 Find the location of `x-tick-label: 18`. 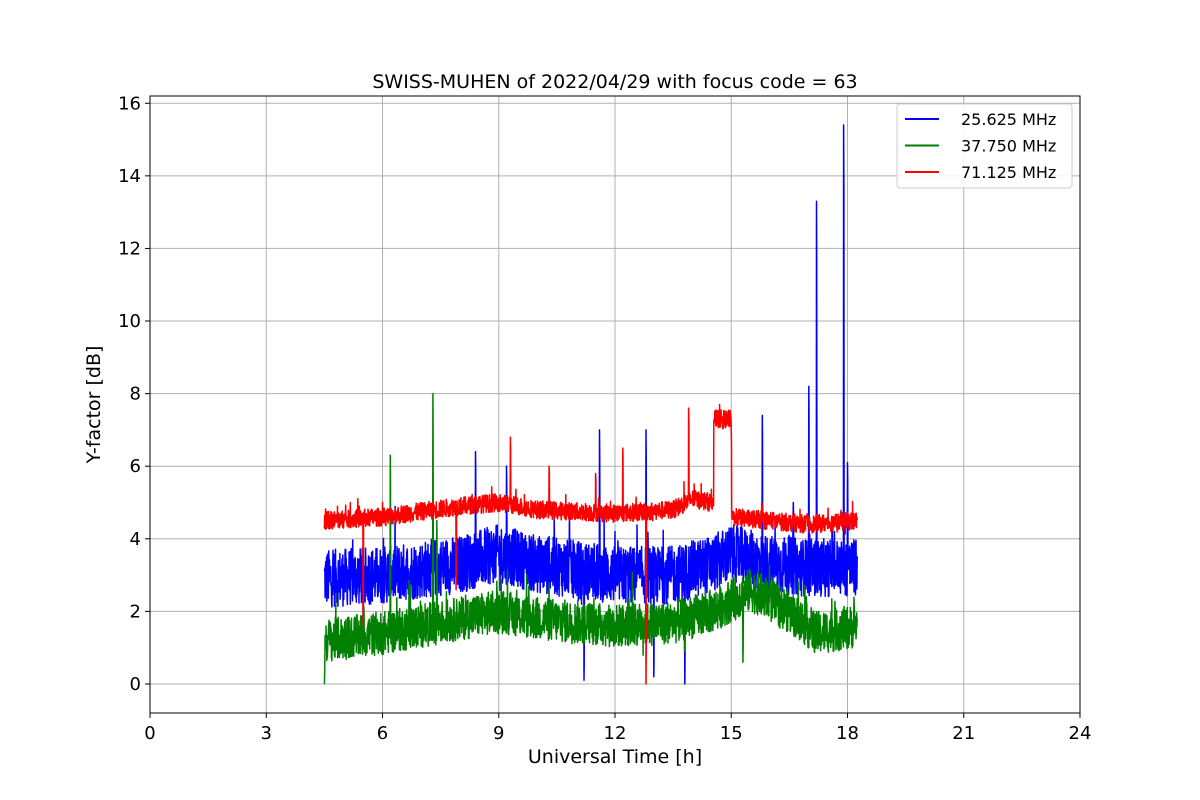

x-tick-label: 18 is located at coordinates (847, 733).